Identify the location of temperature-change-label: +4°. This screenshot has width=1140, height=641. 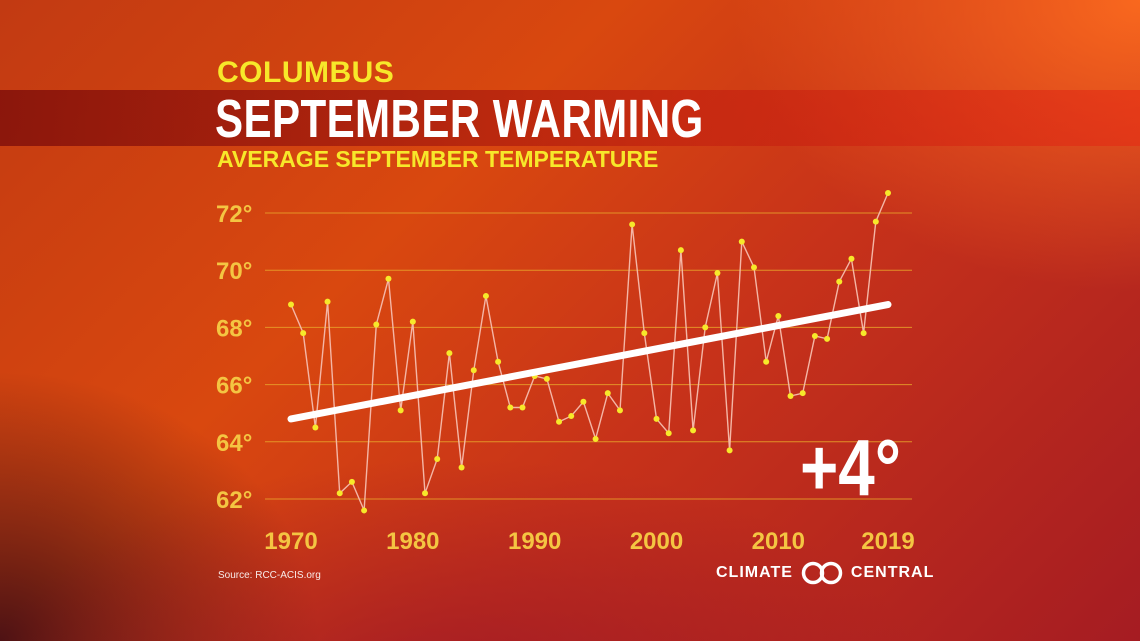
(851, 467).